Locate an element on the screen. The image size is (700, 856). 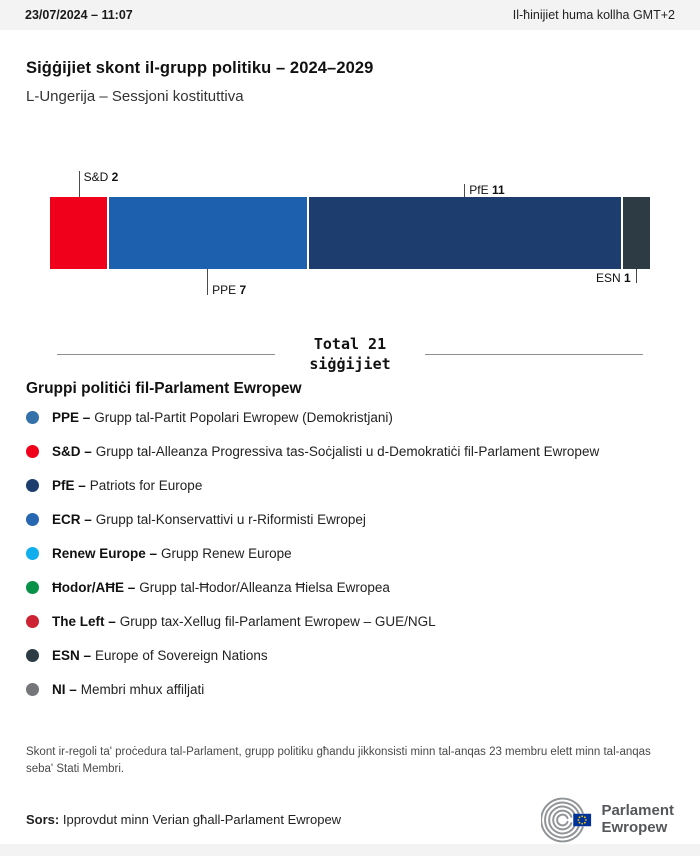
legend-abbr-pfe: PfE – is located at coordinates (69, 485).